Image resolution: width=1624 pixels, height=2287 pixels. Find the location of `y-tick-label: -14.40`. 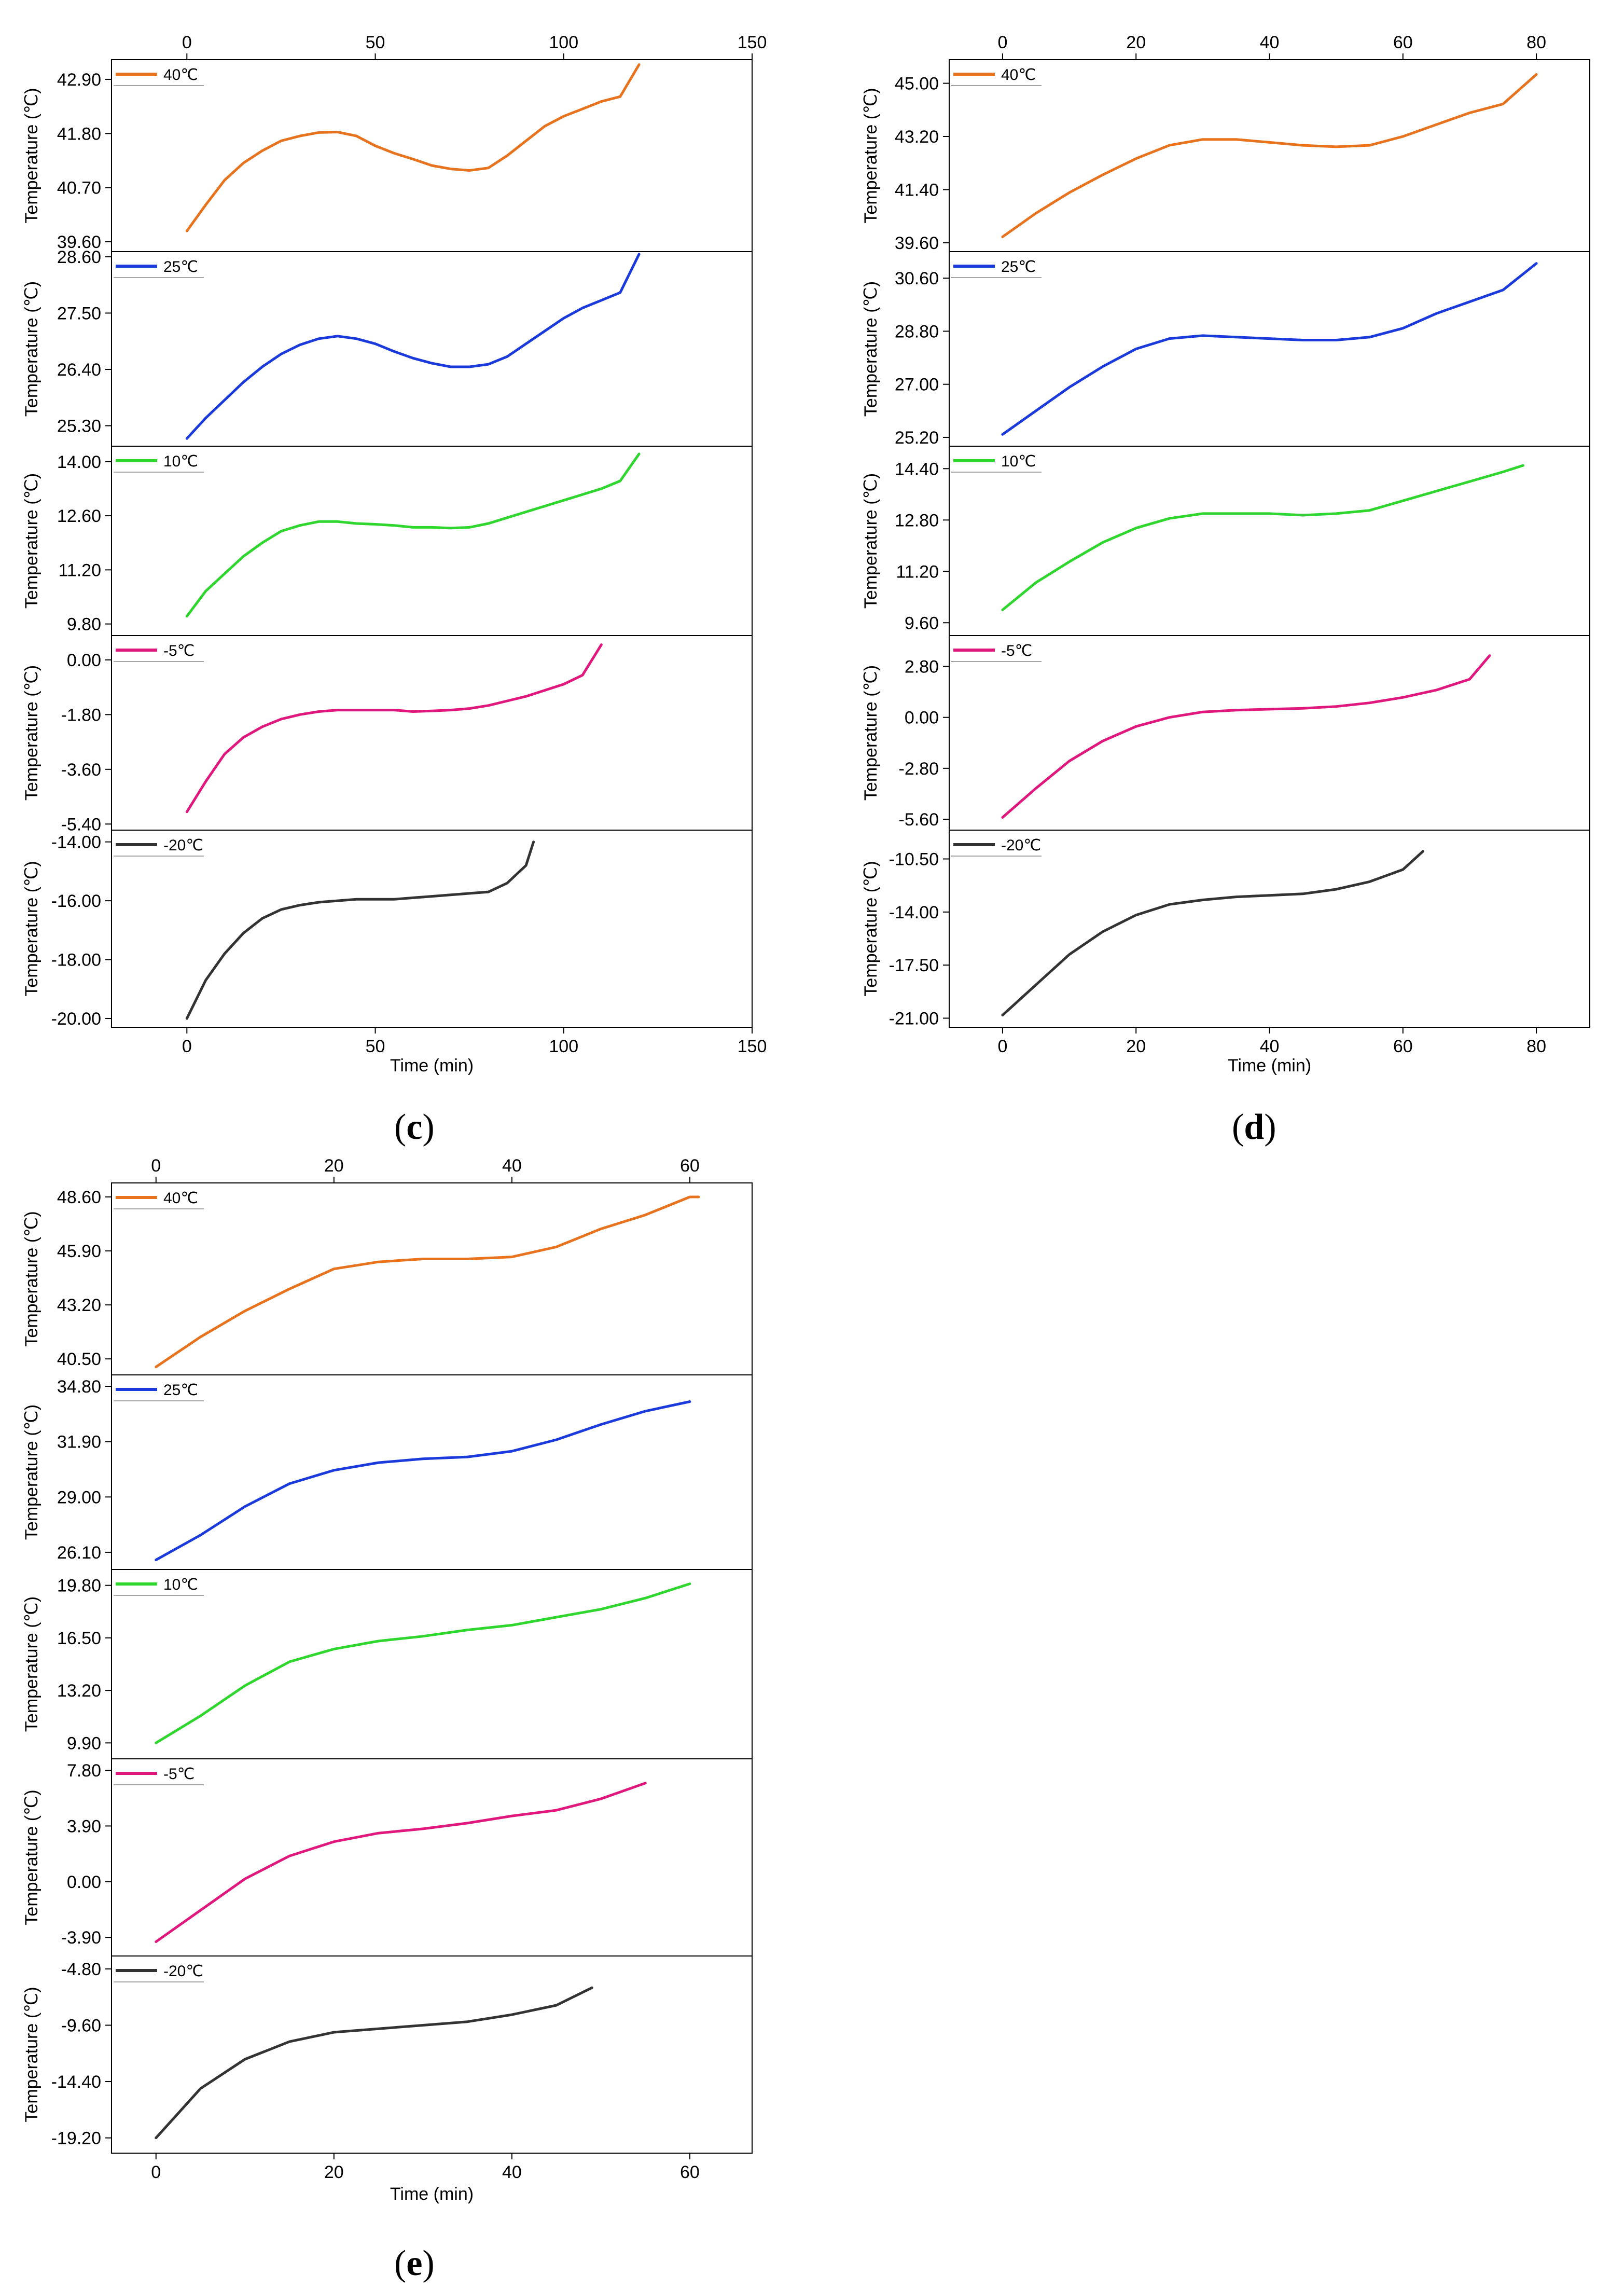

y-tick-label: -14.40 is located at coordinates (76, 2082).